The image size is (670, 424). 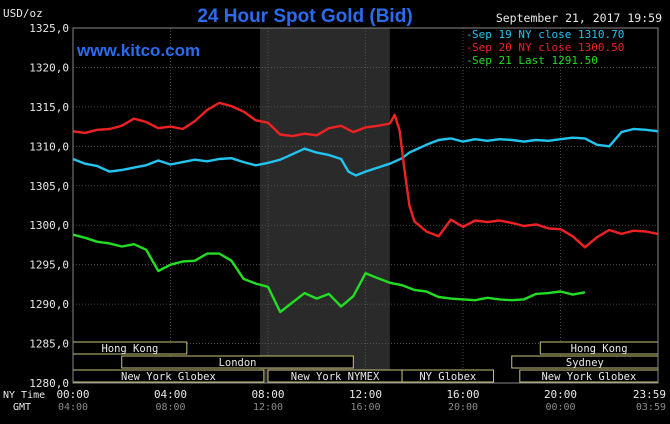 I want to click on x-tick-label-ny: 20:00, so click(x=560, y=394).